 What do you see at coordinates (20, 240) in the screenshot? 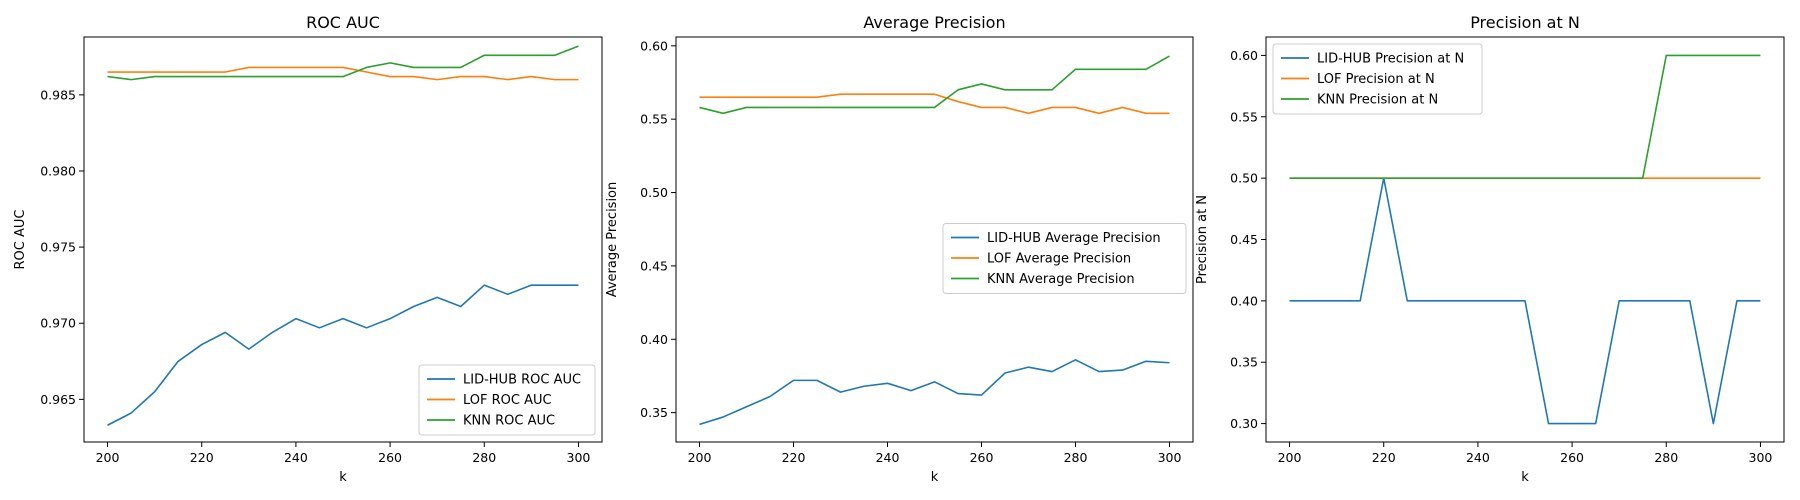
I see `y-axis-label: ROC AUC` at bounding box center [20, 240].